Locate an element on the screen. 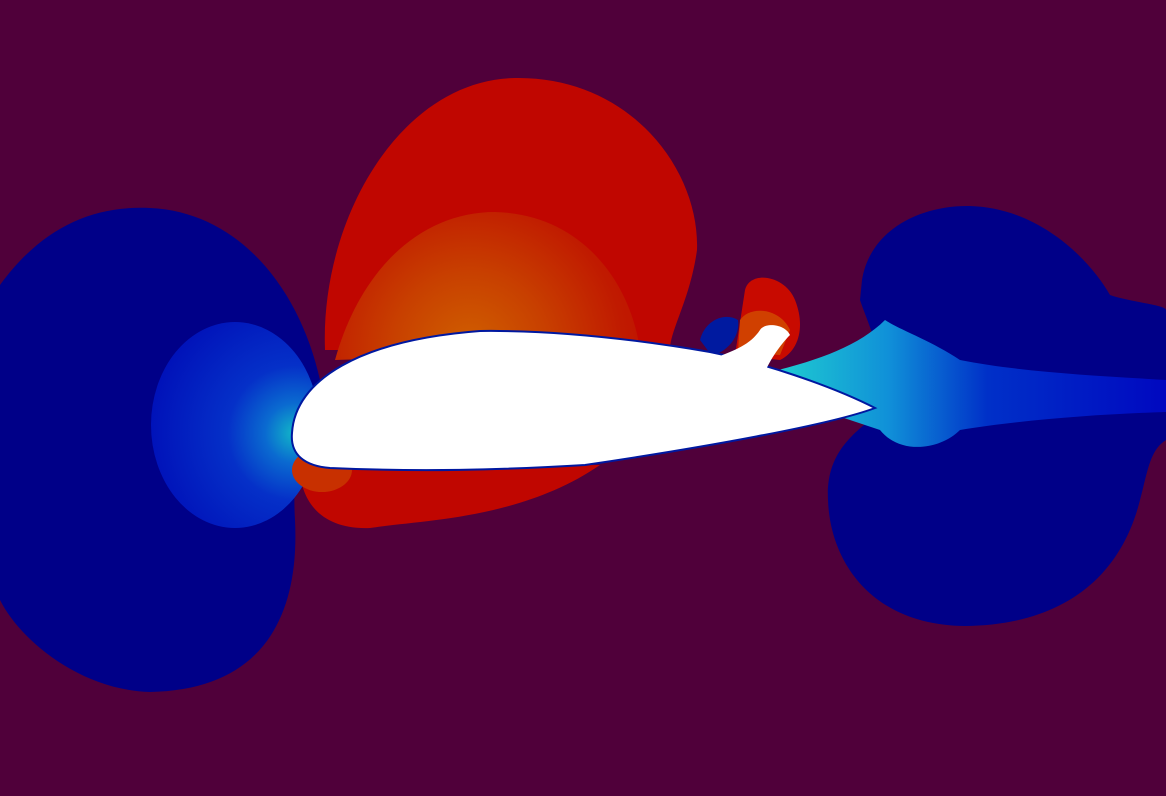  high-core is located at coordinates (487, 286).